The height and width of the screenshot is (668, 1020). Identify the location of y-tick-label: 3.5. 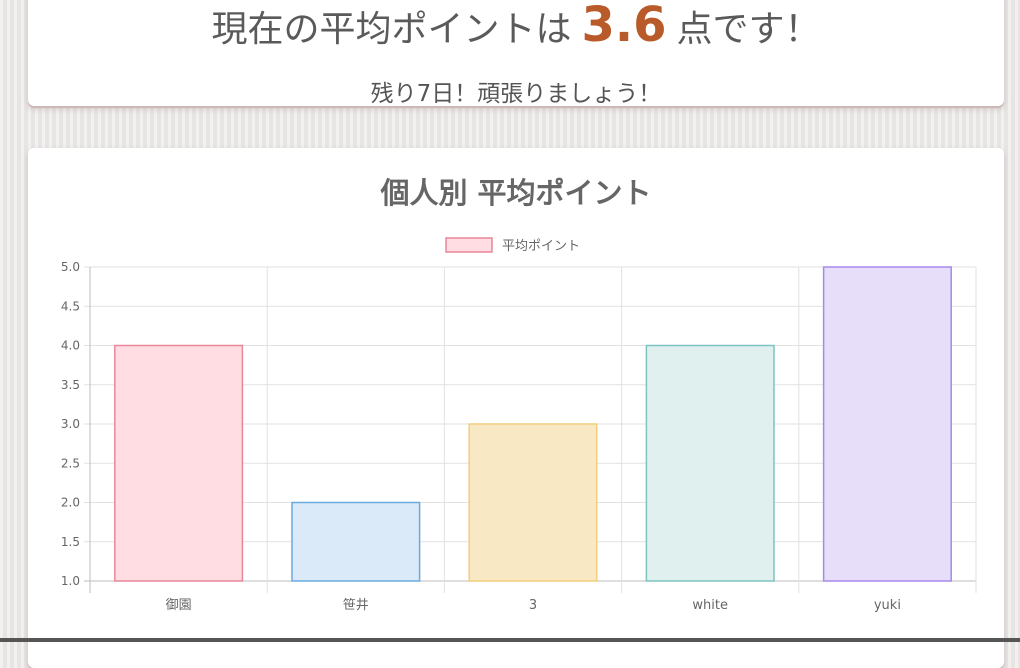
(70, 385).